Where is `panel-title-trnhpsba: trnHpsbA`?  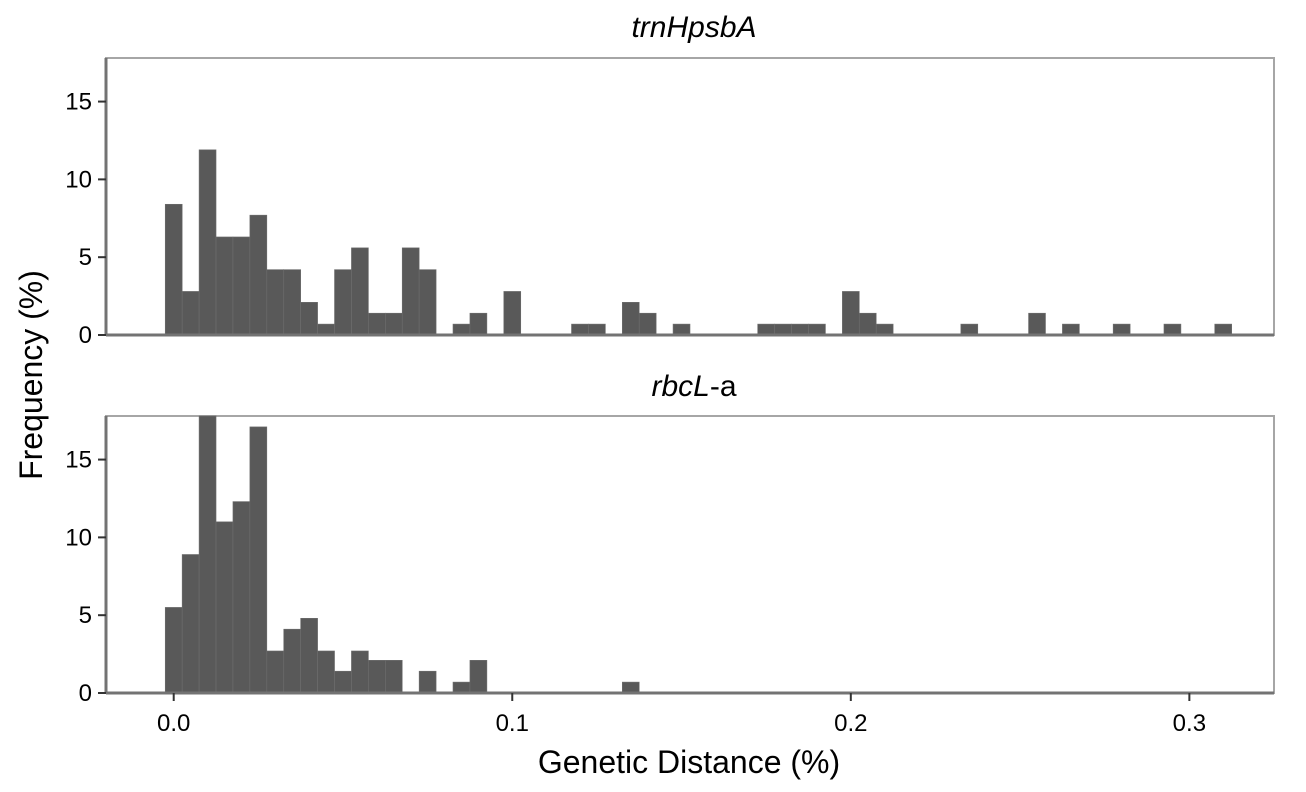 panel-title-trnhpsba: trnHpsbA is located at coordinates (693, 27).